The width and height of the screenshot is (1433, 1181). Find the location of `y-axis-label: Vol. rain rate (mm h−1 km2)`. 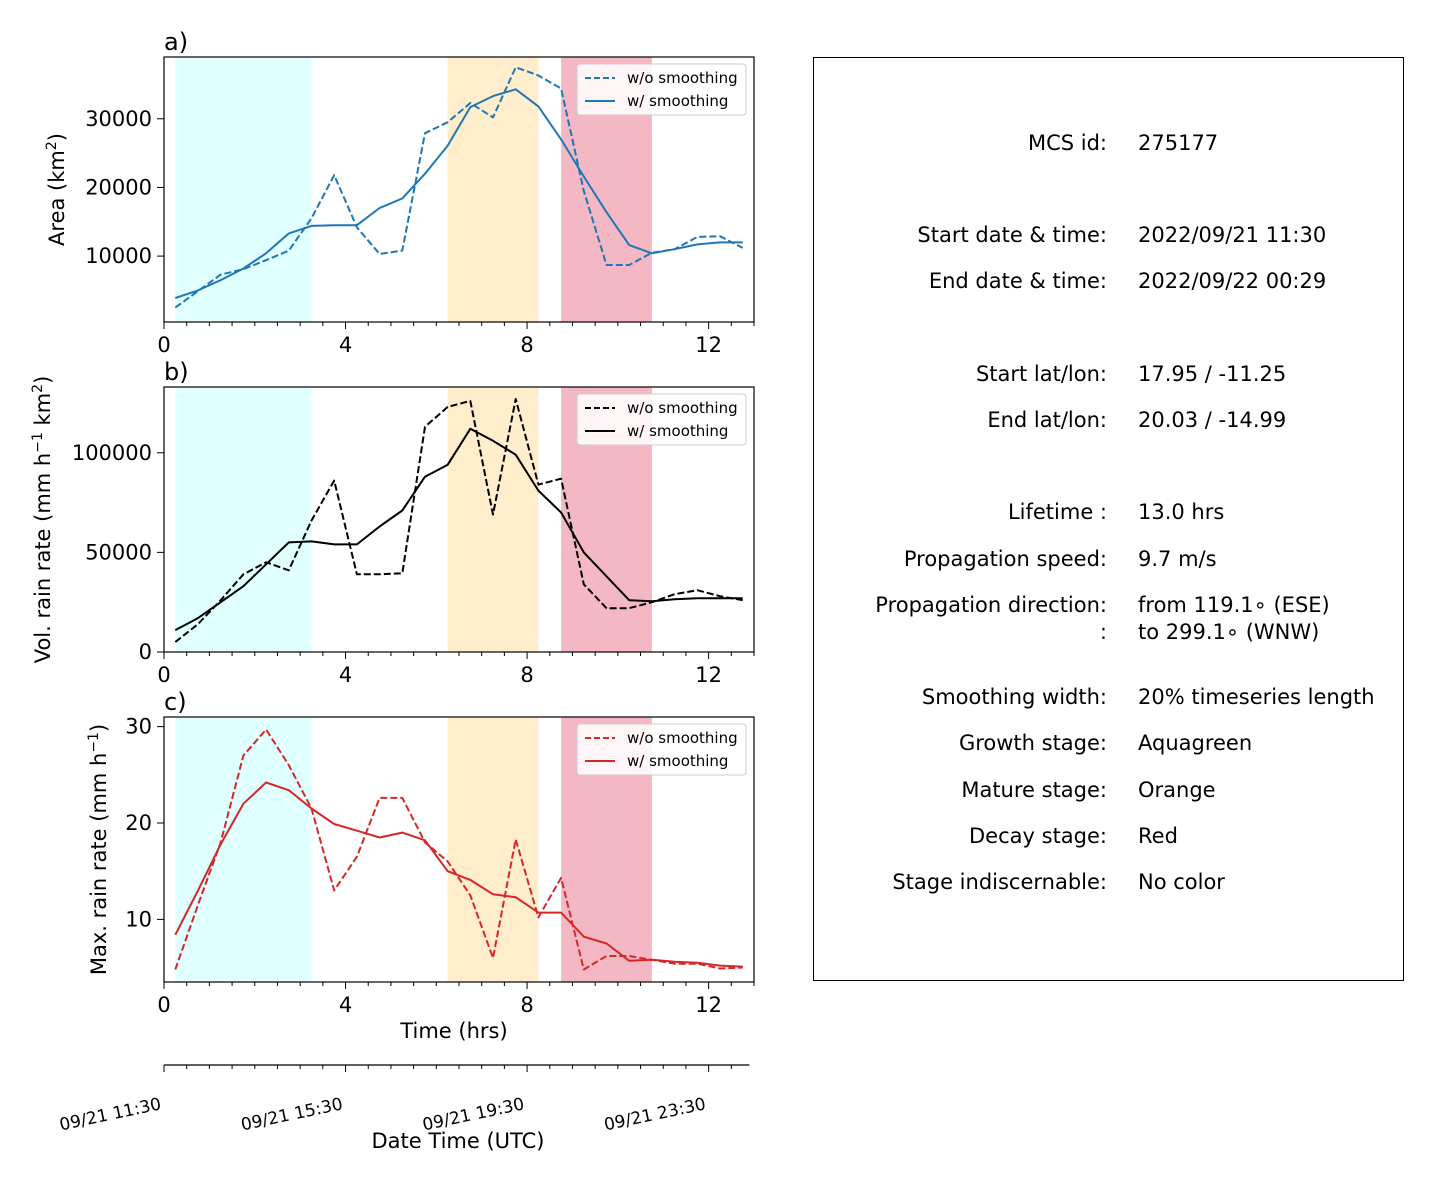

y-axis-label: Vol. rain rate (mm h−1 km2) is located at coordinates (42, 520).